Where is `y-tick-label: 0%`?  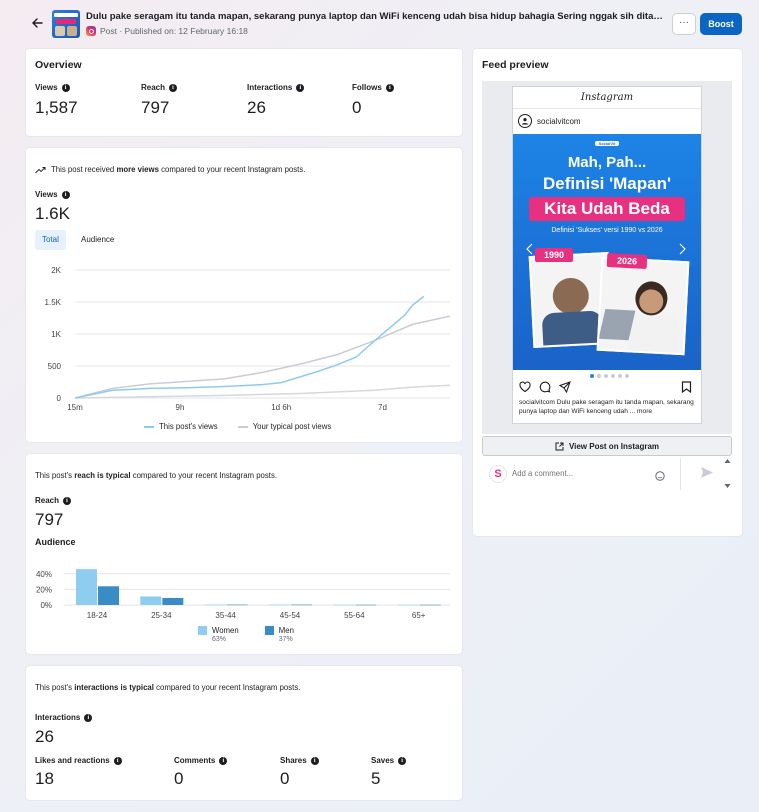 y-tick-label: 0% is located at coordinates (46, 605).